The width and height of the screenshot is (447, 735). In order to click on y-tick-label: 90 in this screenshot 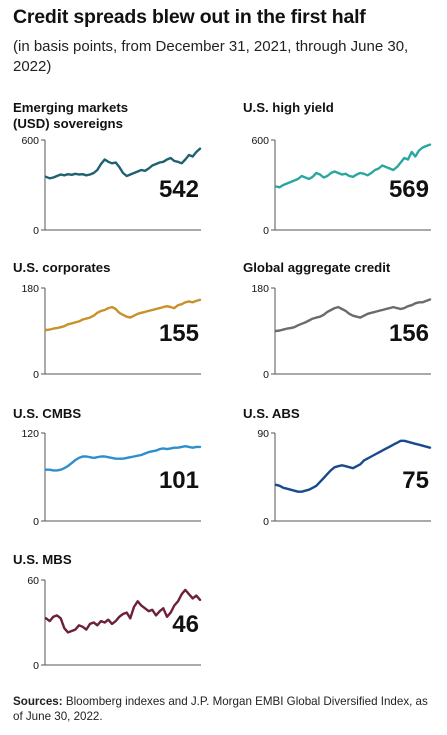, I will do `click(263, 434)`.